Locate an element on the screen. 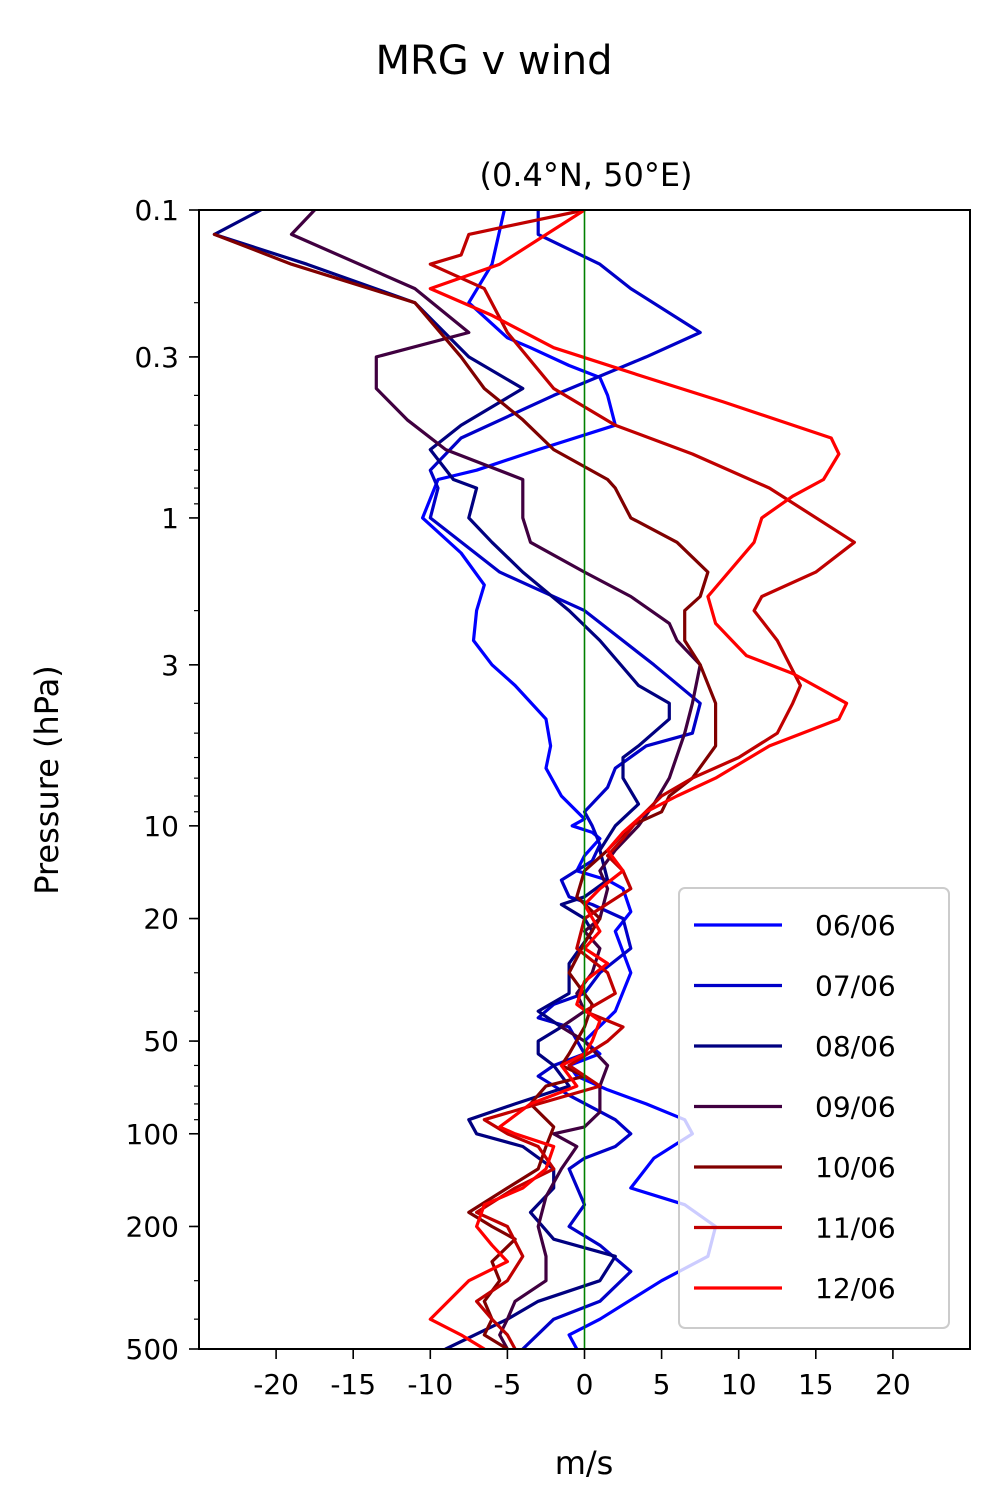 The height and width of the screenshot is (1500, 990). x-tick-label: 10 is located at coordinates (739, 1384).